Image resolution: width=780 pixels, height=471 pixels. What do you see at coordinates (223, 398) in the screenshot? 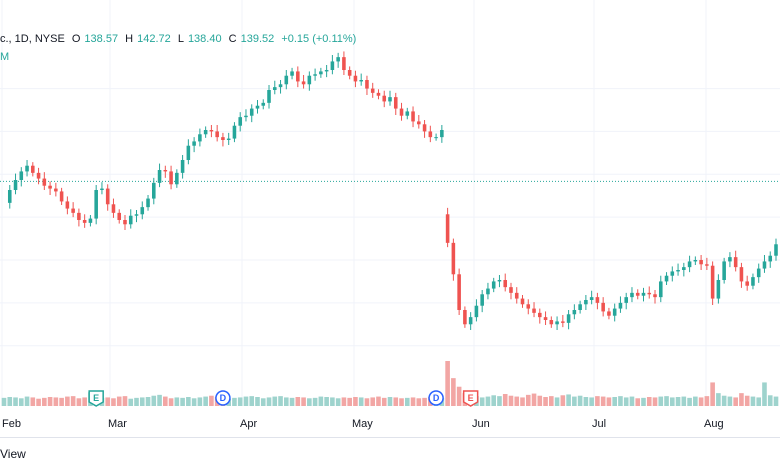
I see `dividend-marker` at bounding box center [223, 398].